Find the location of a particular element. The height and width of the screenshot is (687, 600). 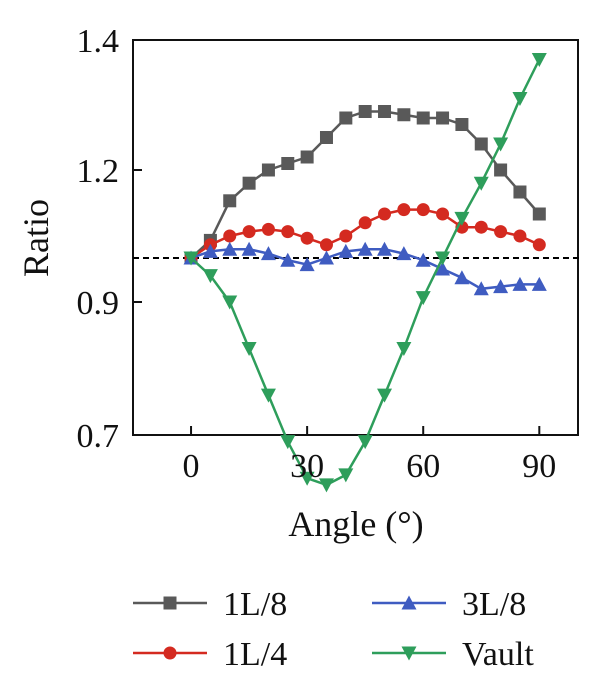

legend-item-vault: Vault is located at coordinates (453, 654).